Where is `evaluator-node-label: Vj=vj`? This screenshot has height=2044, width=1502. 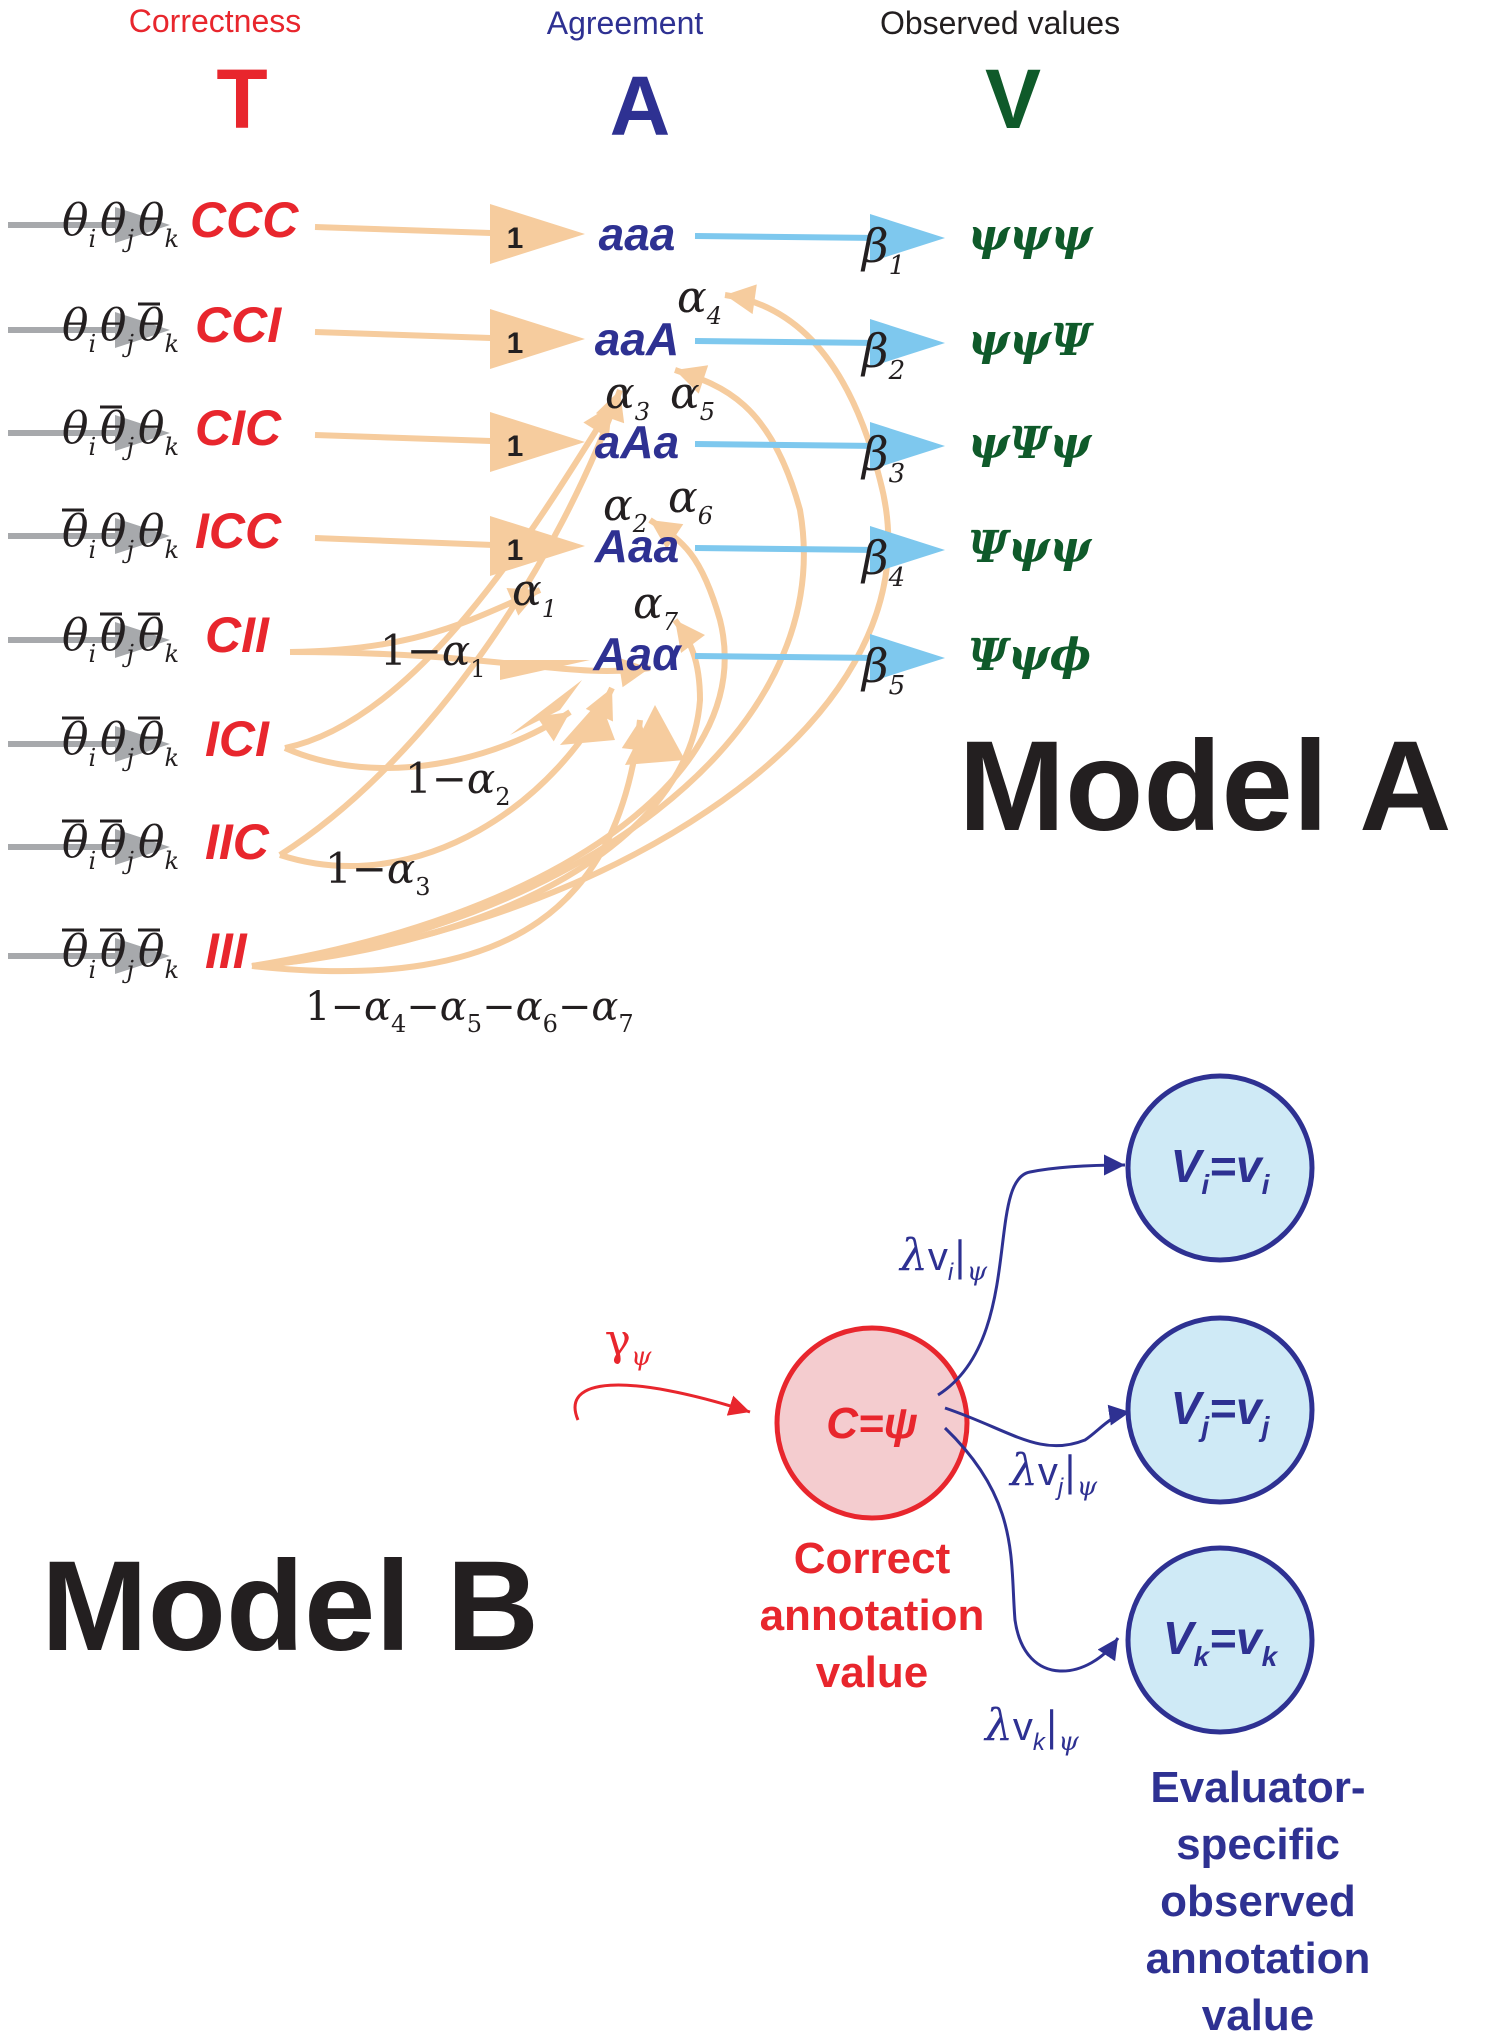
evaluator-node-label: Vj=vj is located at coordinates (1221, 1412).